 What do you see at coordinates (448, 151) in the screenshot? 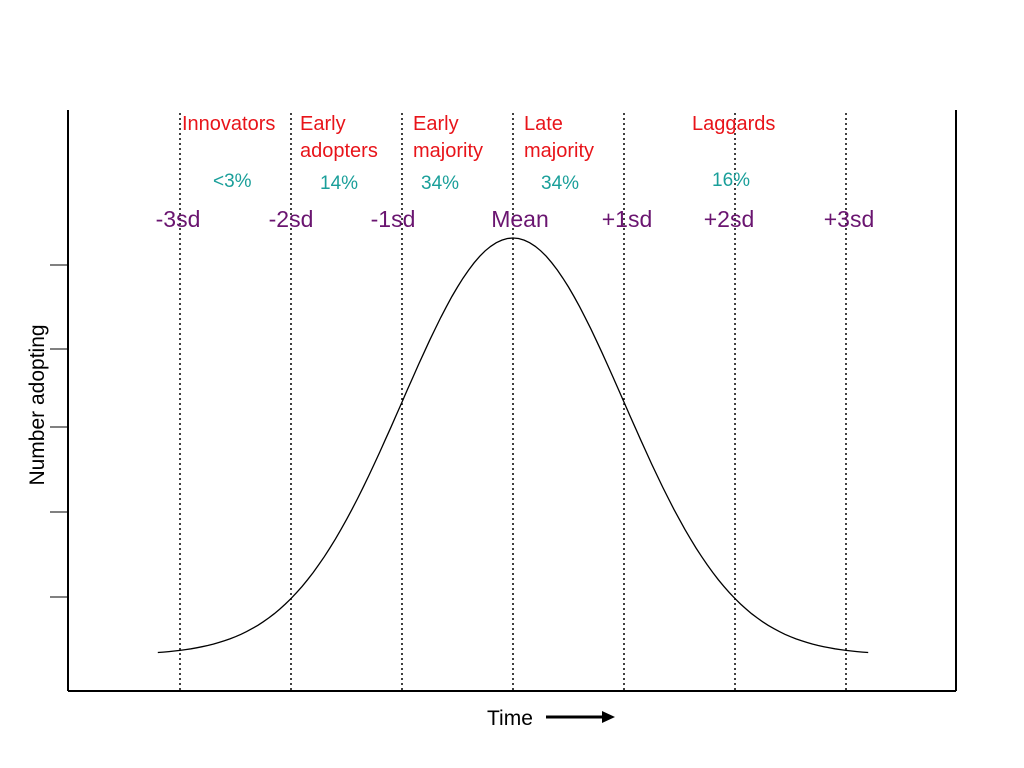
I see `category-label-early-majority: majority` at bounding box center [448, 151].